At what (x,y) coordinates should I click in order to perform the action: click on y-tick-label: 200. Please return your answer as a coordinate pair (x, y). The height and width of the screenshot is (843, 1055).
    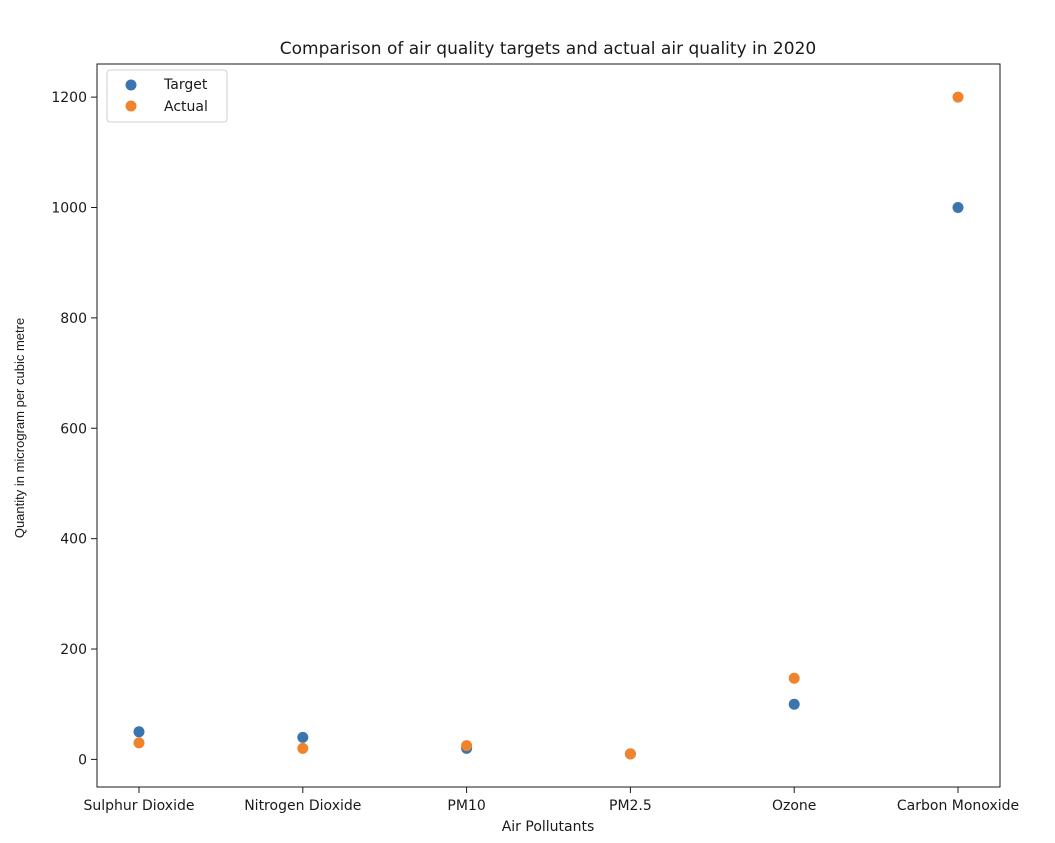
    Looking at the image, I should click on (73, 650).